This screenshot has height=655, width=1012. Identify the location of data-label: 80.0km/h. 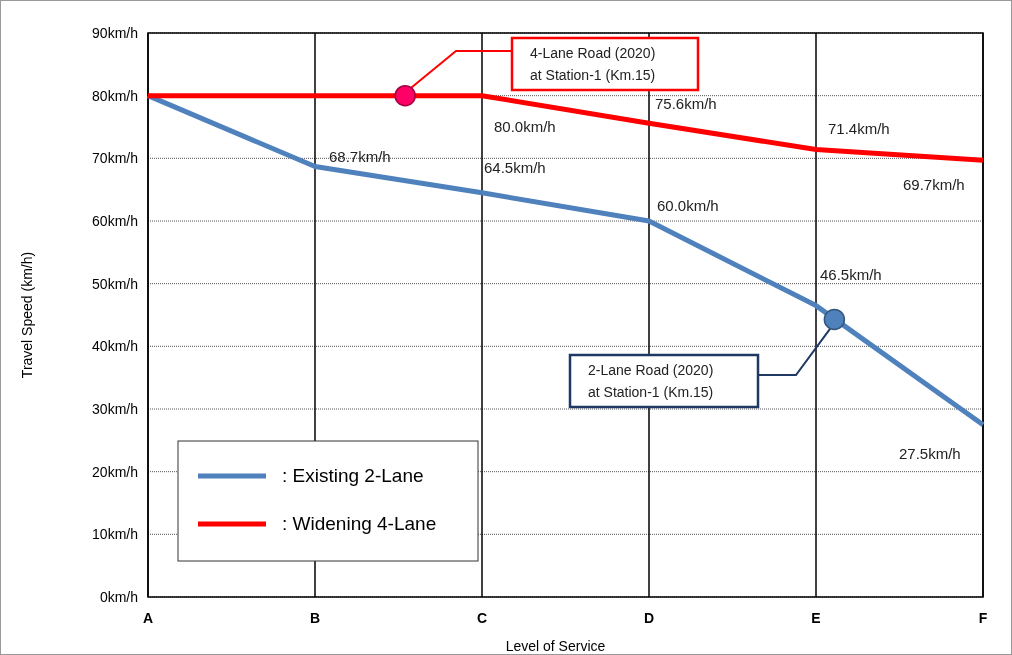
(525, 126).